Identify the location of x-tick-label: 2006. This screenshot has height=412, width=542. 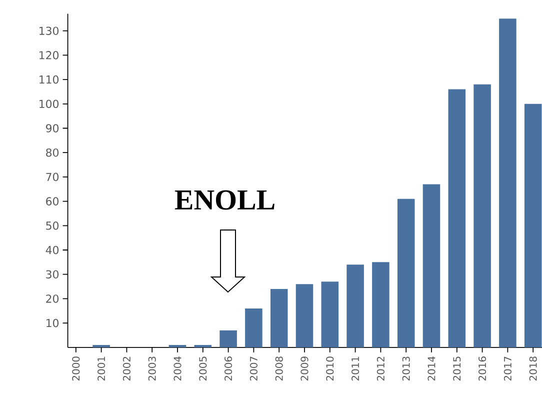
(228, 368).